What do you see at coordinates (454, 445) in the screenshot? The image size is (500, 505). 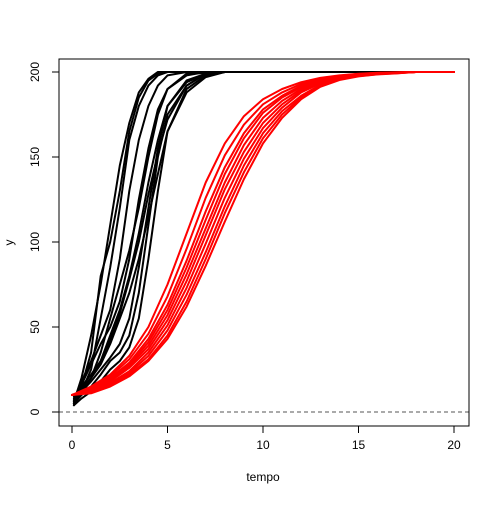 I see `x-tick-label: 20` at bounding box center [454, 445].